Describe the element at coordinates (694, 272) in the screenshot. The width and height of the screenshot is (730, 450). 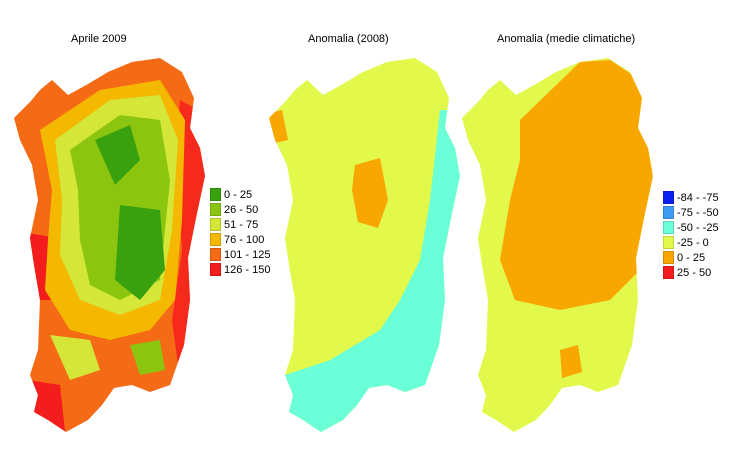
I see `legend-label: 25 - 50` at that location.